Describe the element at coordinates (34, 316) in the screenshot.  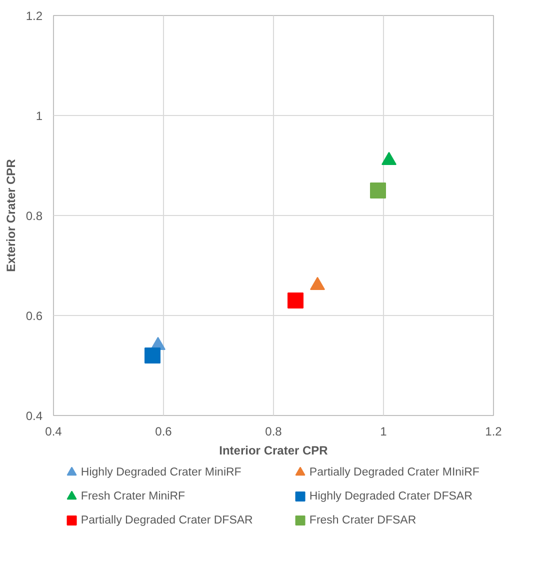
I see `y-tick-label: 0.6` at that location.